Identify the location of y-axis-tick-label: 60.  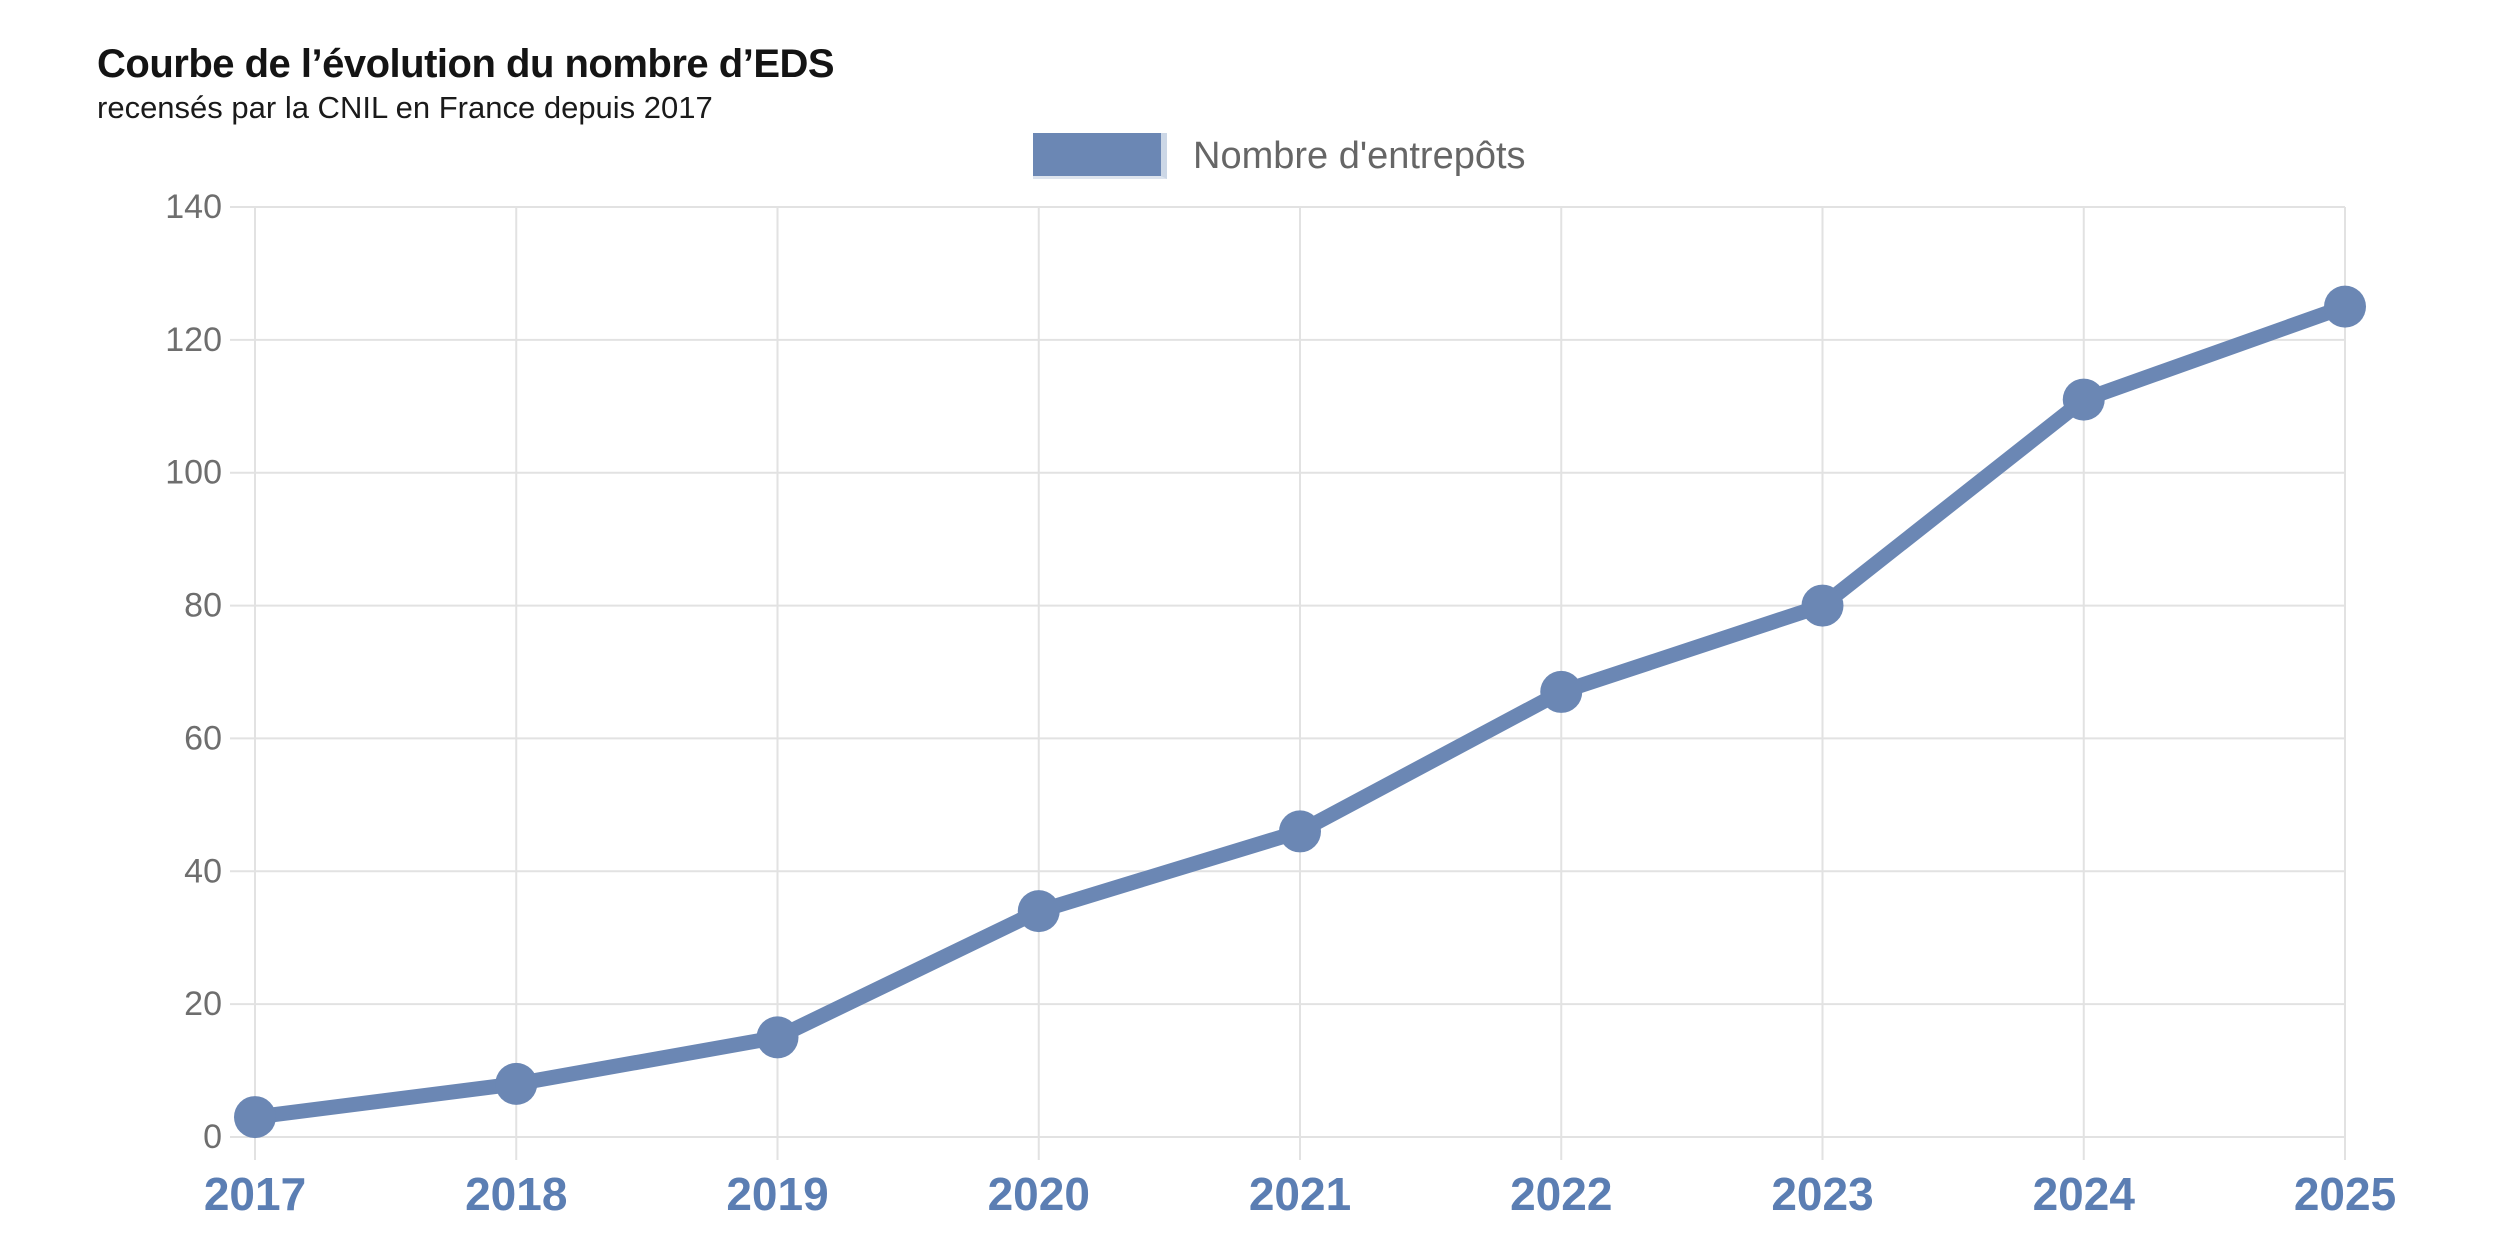
(203, 738).